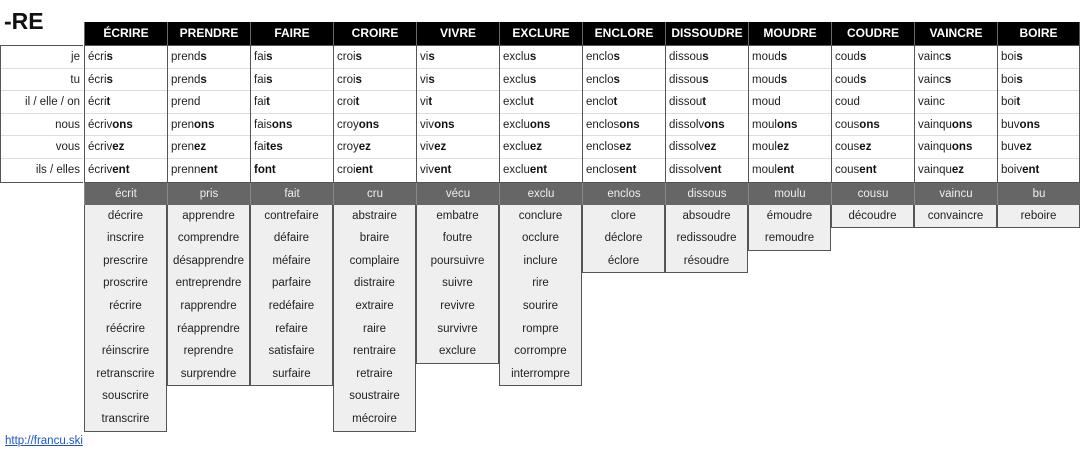 Image resolution: width=1080 pixels, height=453 pixels. Describe the element at coordinates (457, 305) in the screenshot. I see `related-verb: revivre` at that location.